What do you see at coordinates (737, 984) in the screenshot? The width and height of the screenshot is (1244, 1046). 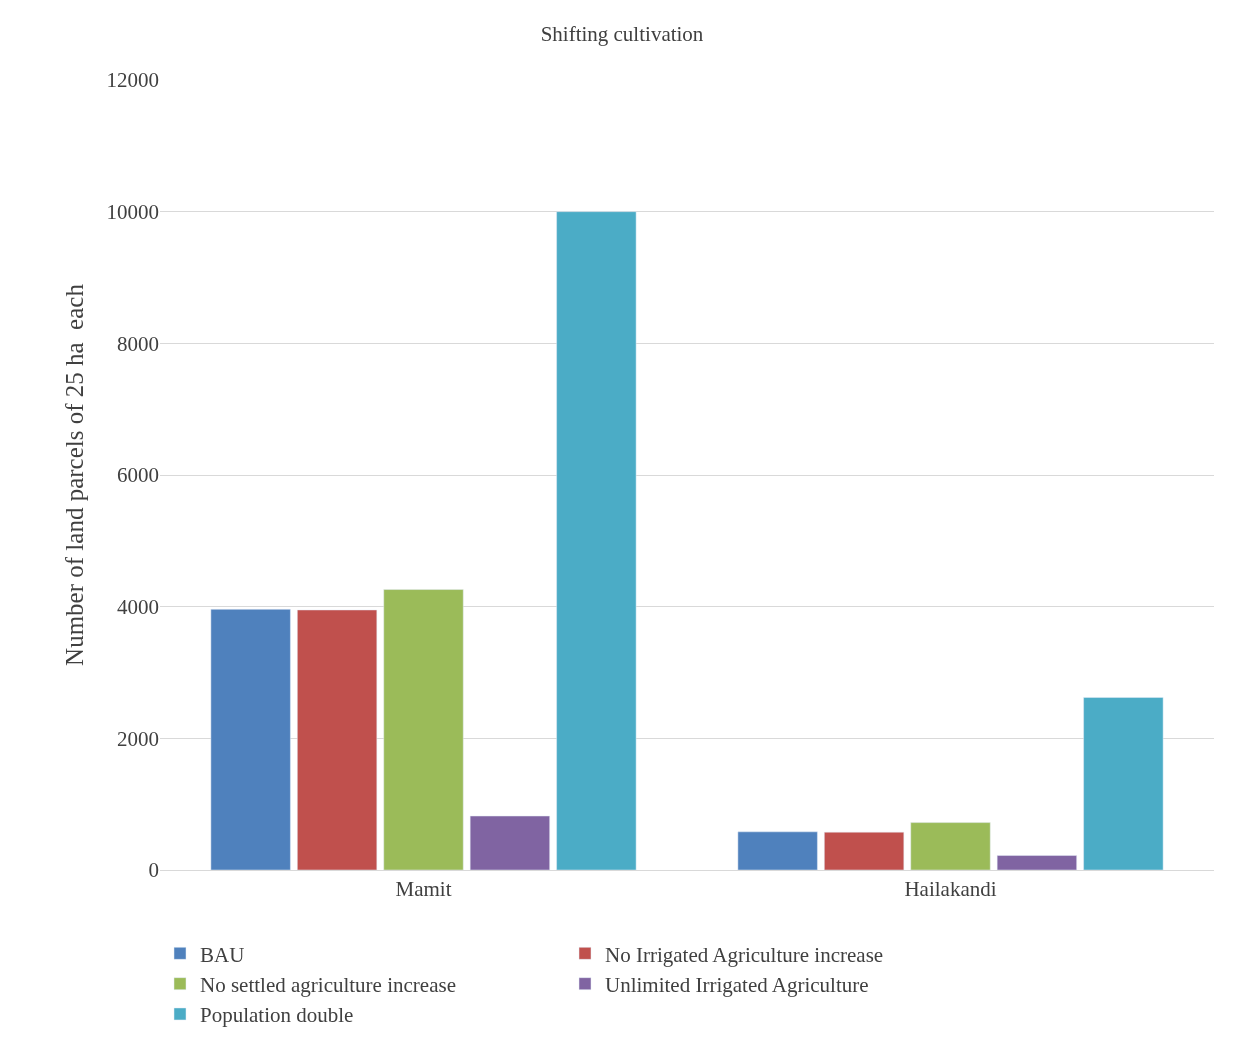 I see `legend-label: Unlimited Irrigated Agriculture` at bounding box center [737, 984].